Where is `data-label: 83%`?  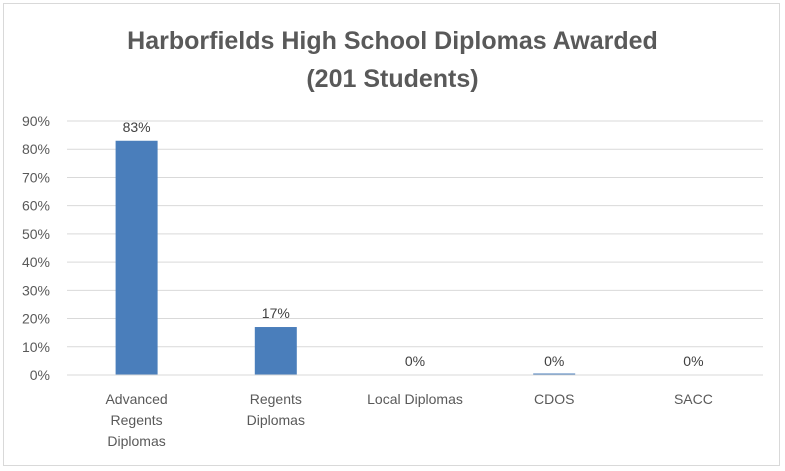
data-label: 83% is located at coordinates (137, 127).